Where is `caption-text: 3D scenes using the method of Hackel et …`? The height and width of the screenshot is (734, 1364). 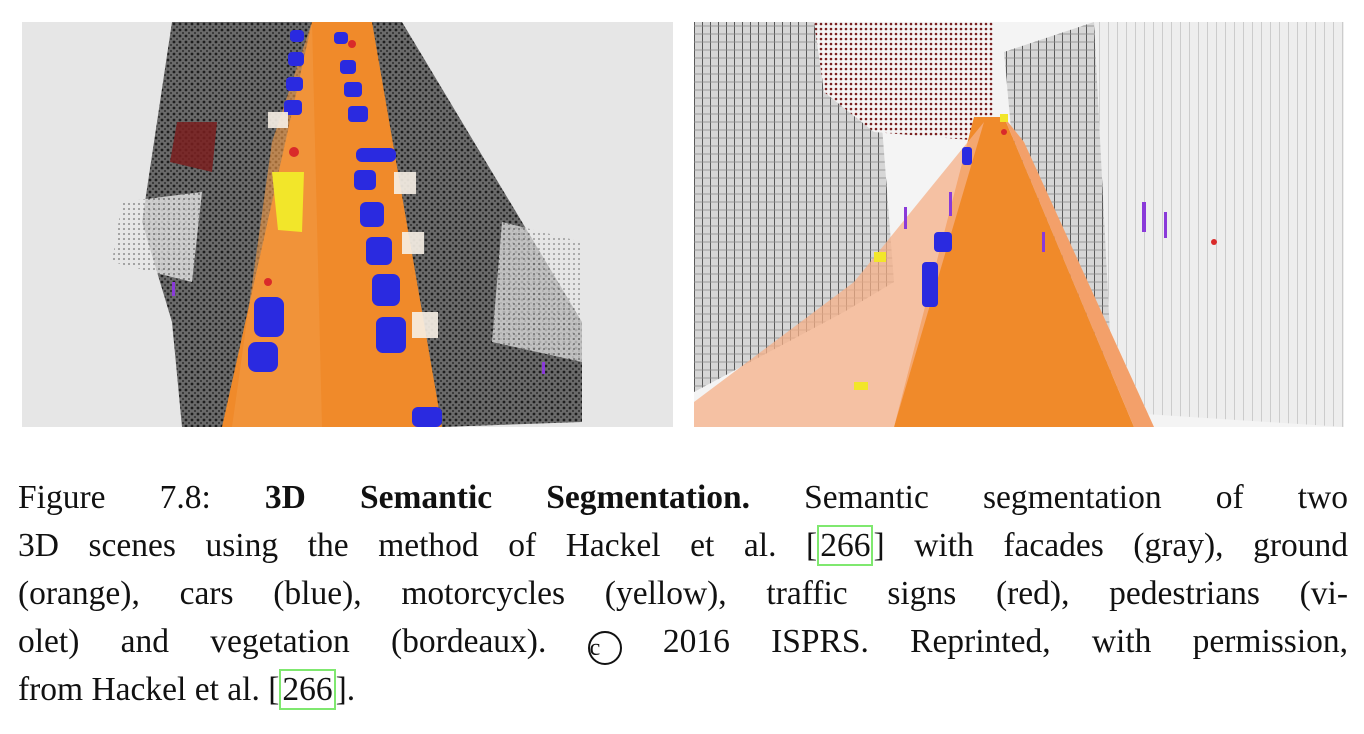
caption-text: 3D scenes using the method of Hackel et … is located at coordinates (397, 545).